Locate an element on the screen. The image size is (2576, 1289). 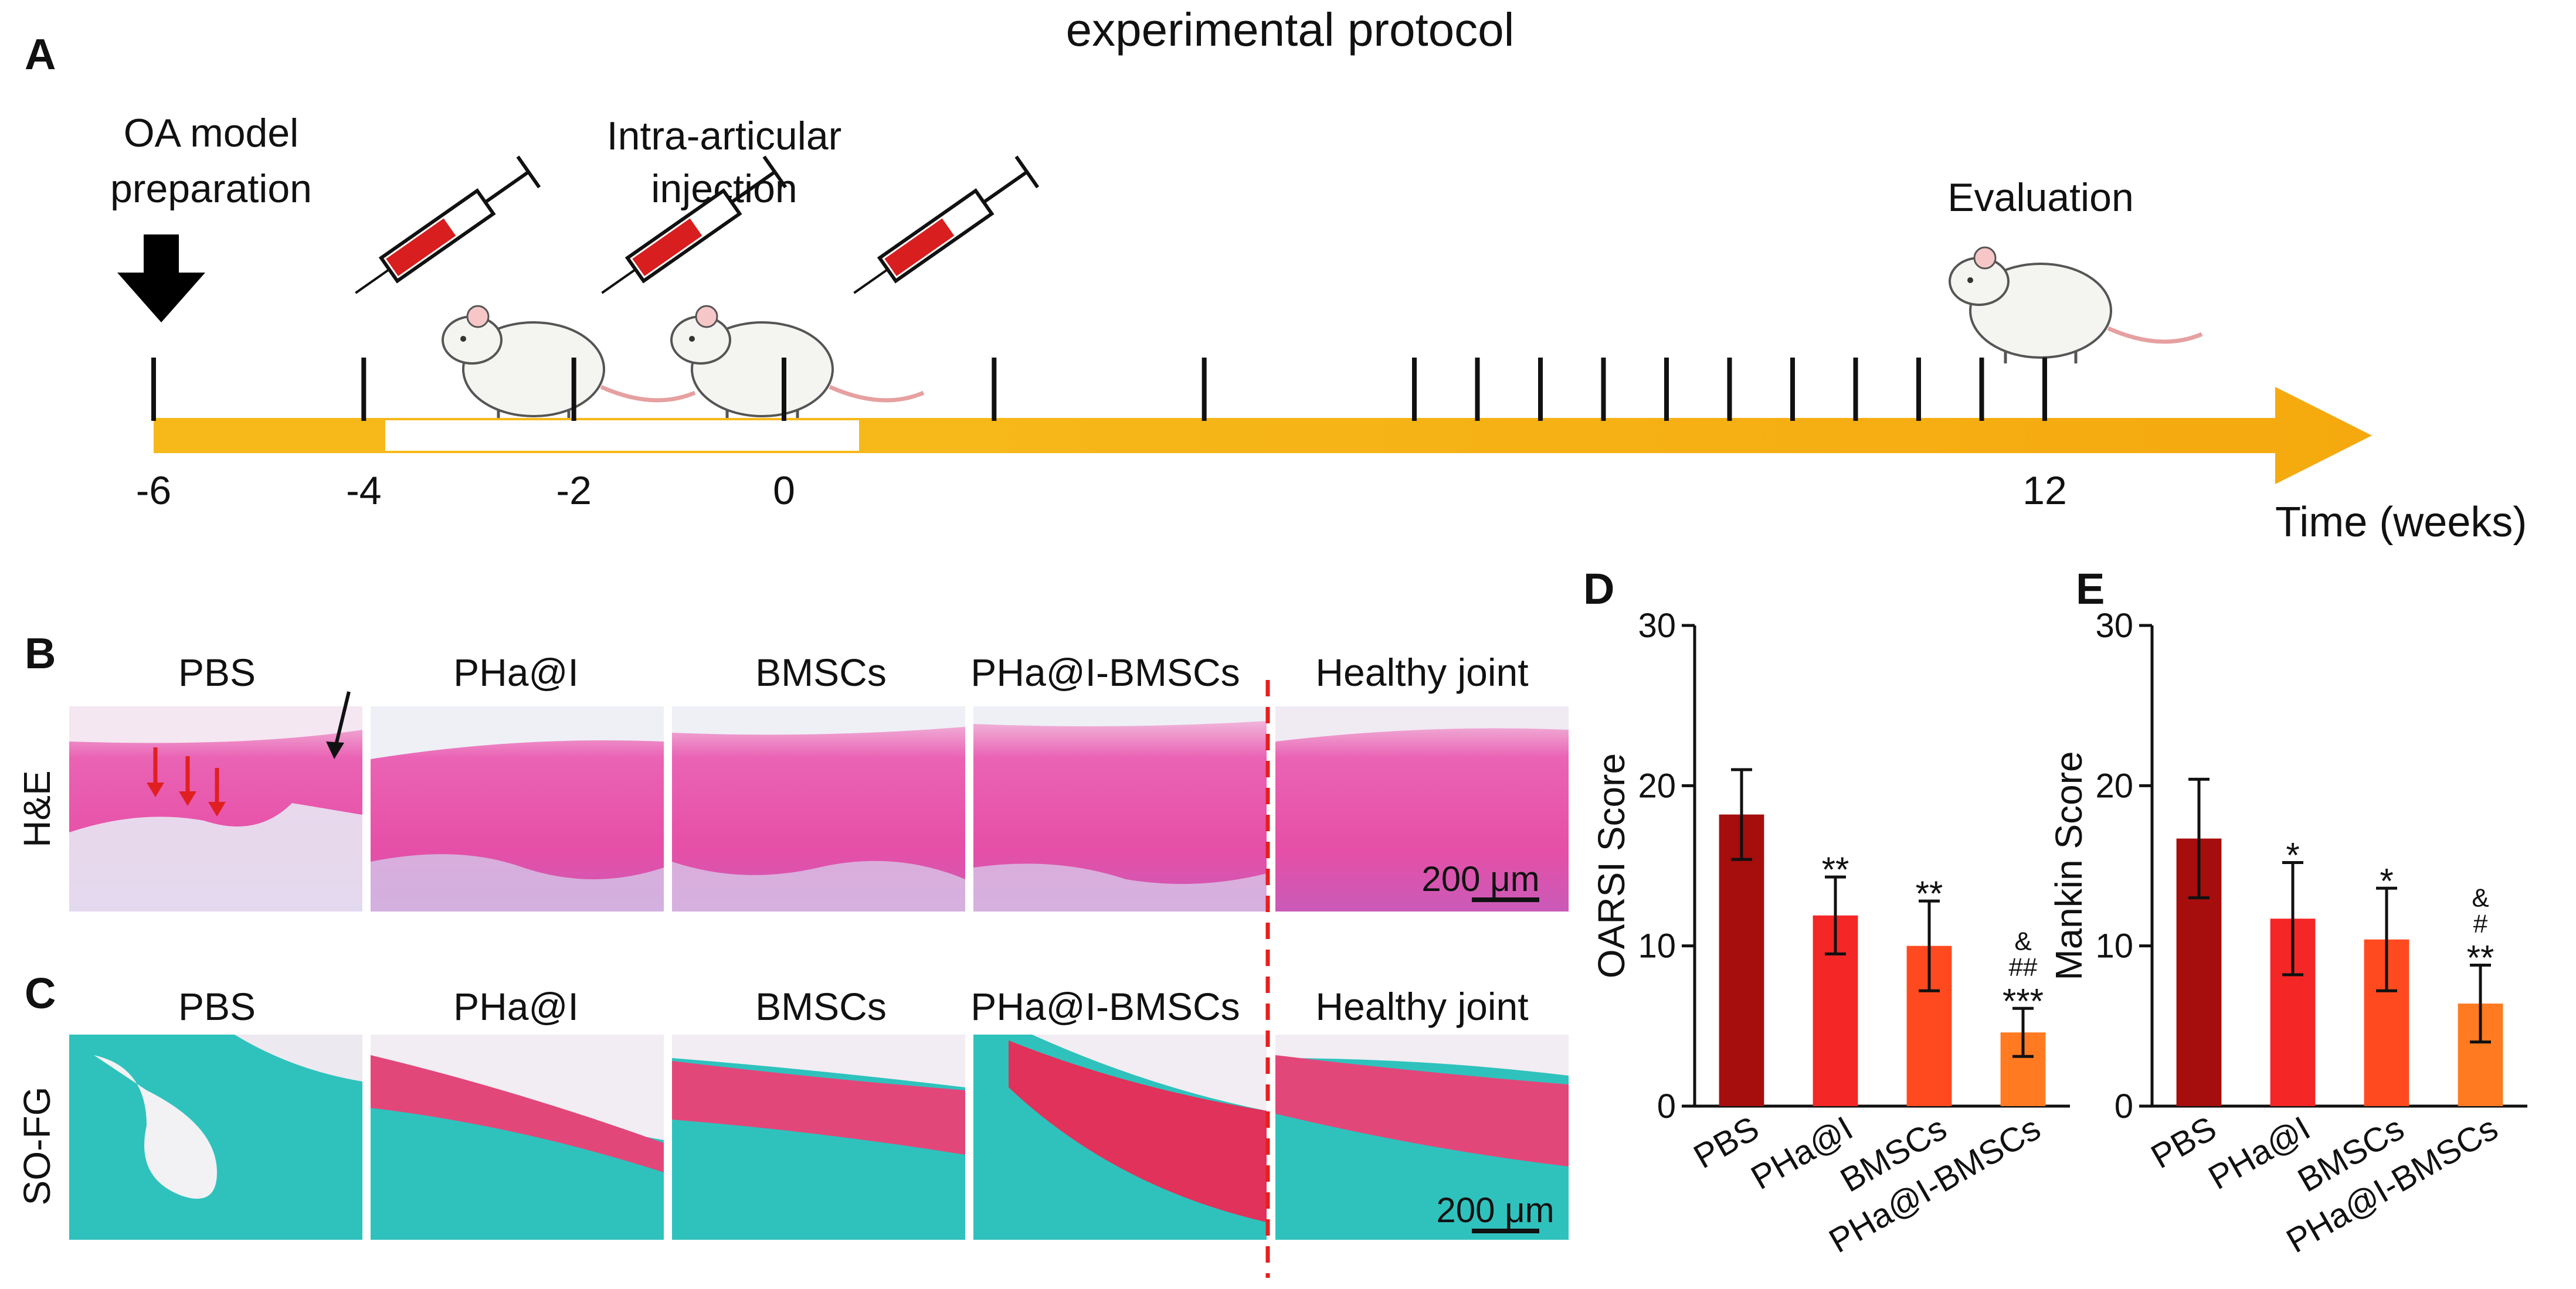
he-image-bmscs is located at coordinates (818, 809).